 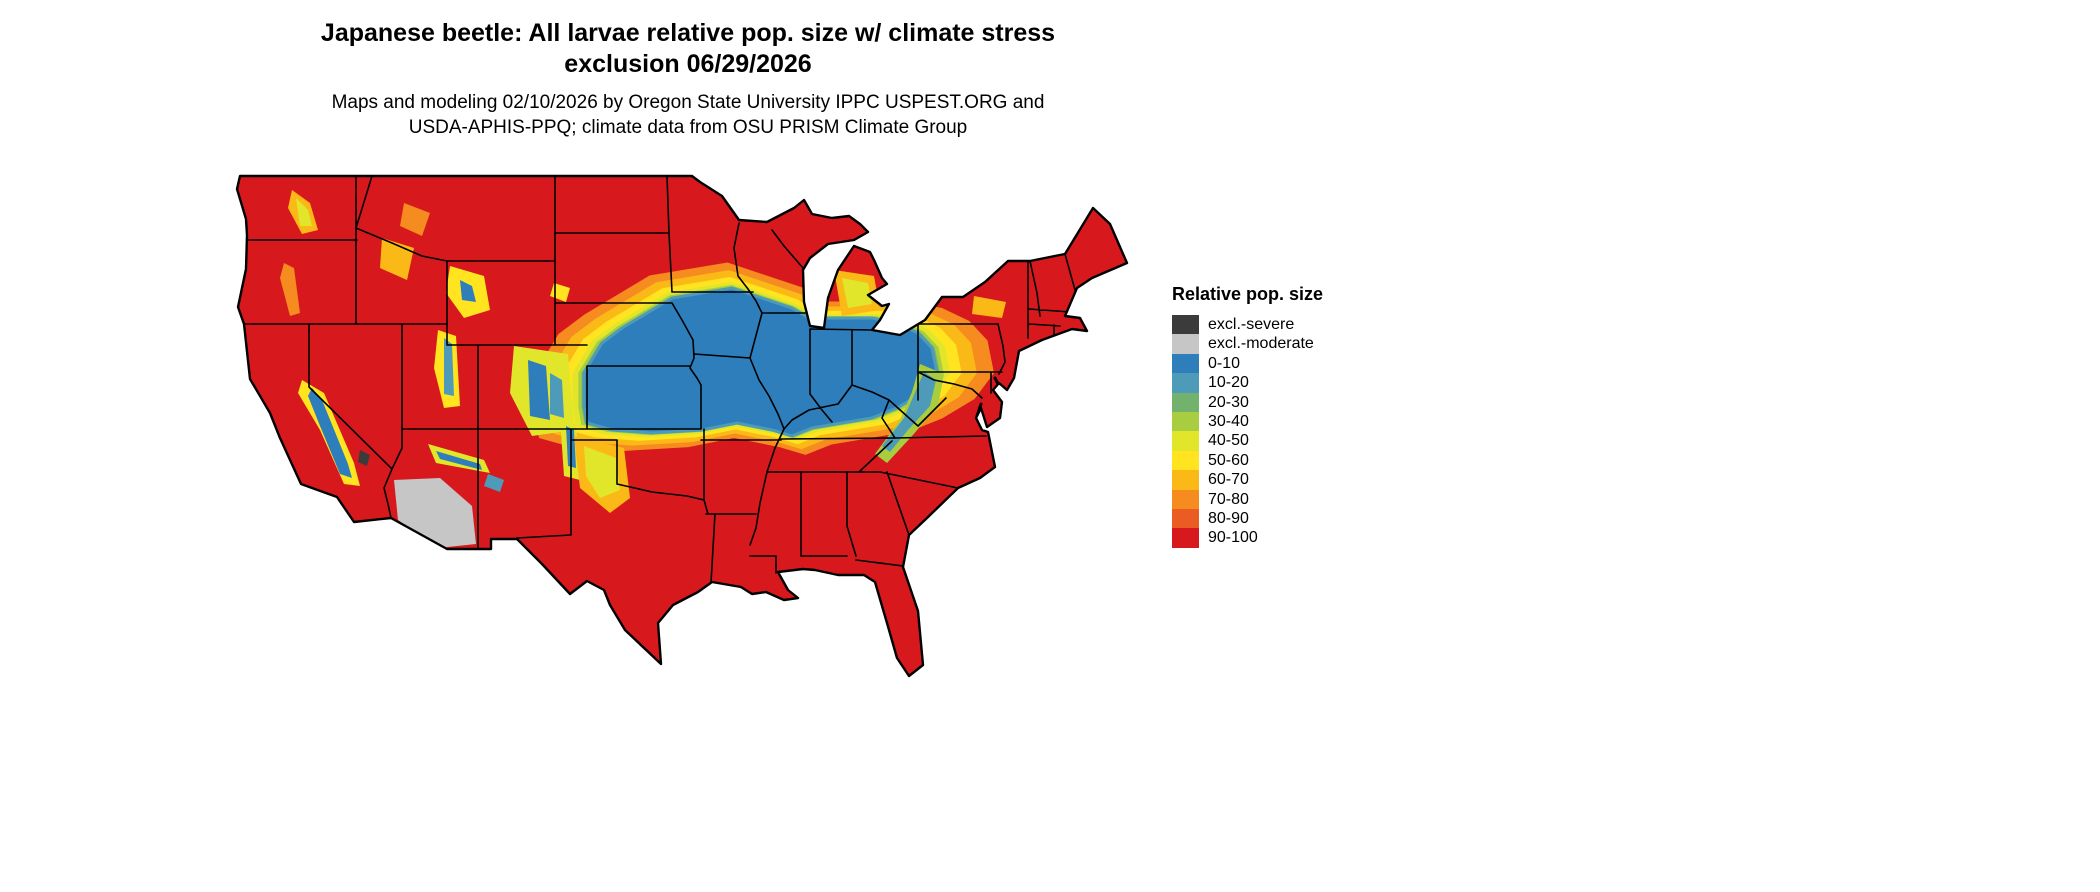 What do you see at coordinates (415, 219) in the screenshot?
I see `montana-rockies-patch` at bounding box center [415, 219].